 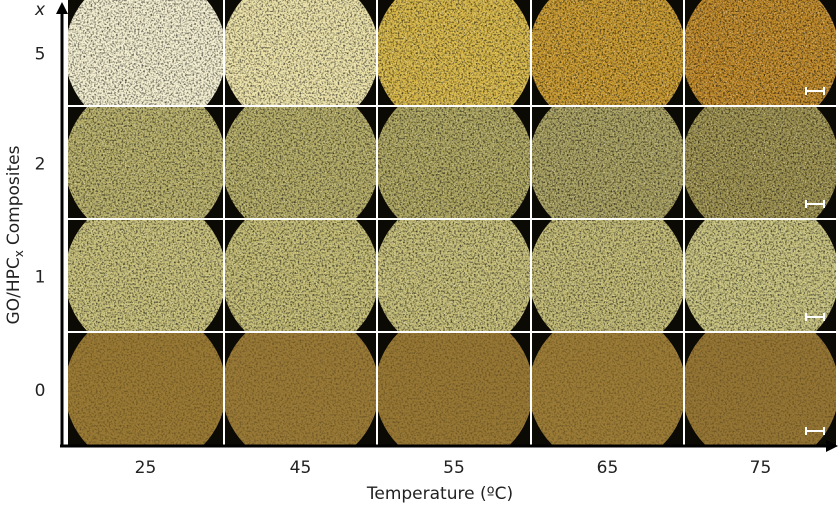 I want to click on row-label: 1, so click(x=40, y=278).